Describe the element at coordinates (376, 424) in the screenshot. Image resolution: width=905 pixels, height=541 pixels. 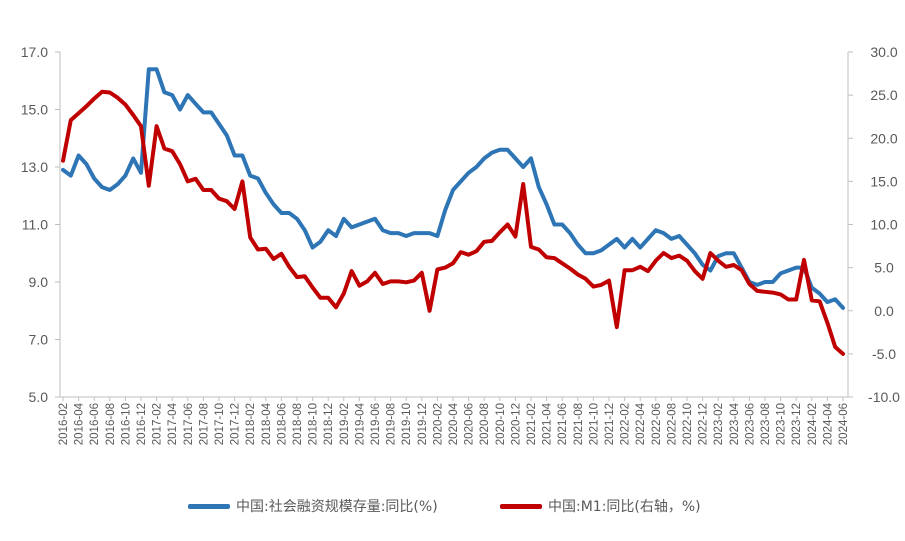
I see `x-tick-label: 2019-06` at that location.